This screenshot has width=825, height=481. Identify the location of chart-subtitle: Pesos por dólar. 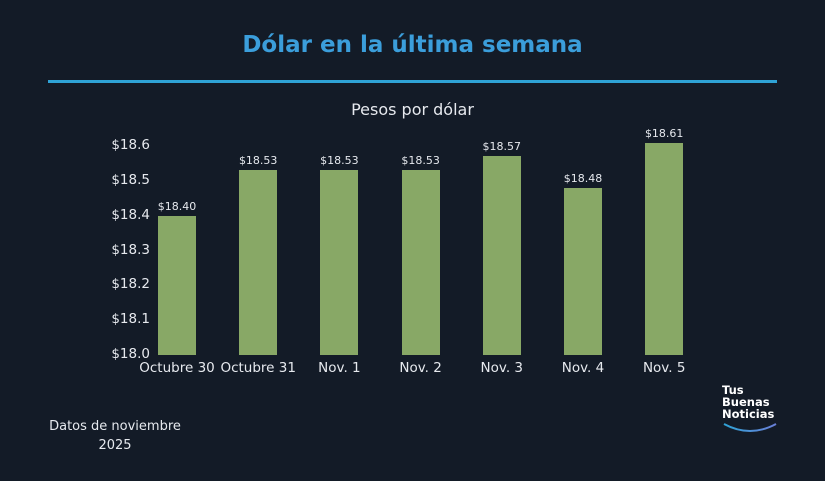
(412, 109).